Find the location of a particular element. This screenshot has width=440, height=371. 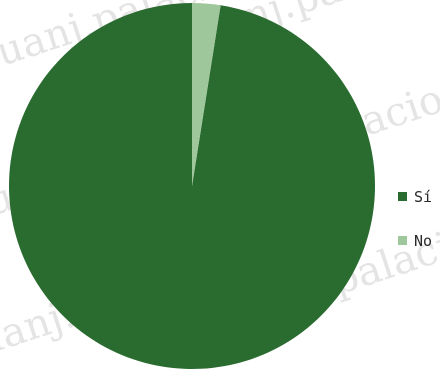

legend-label: Sí is located at coordinates (423, 197).